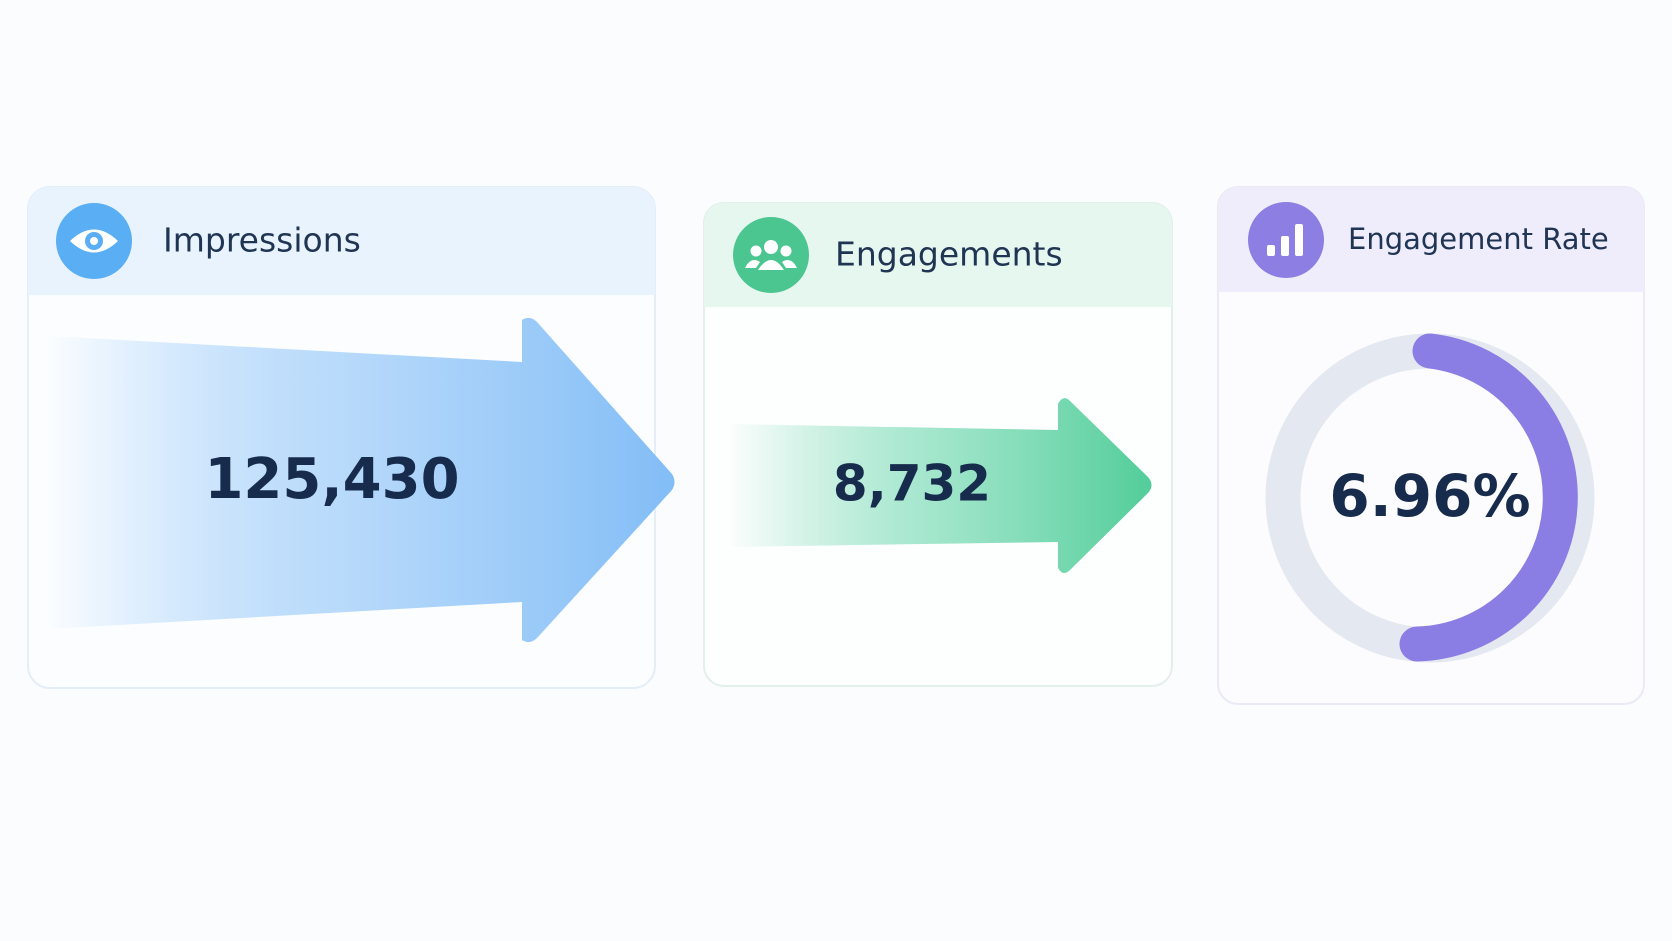  Describe the element at coordinates (949, 254) in the screenshot. I see `card-title: Engagements` at that location.